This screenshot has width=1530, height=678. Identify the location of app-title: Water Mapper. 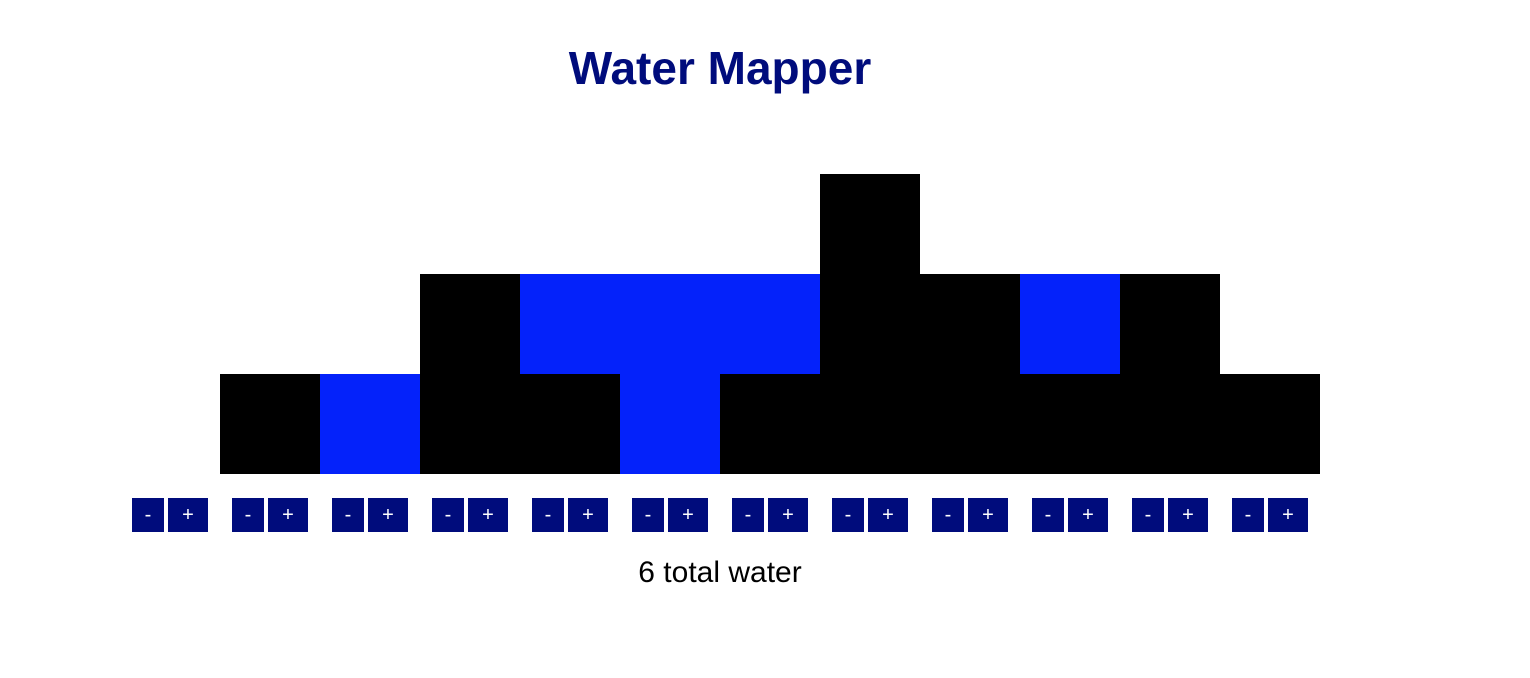
(720, 68).